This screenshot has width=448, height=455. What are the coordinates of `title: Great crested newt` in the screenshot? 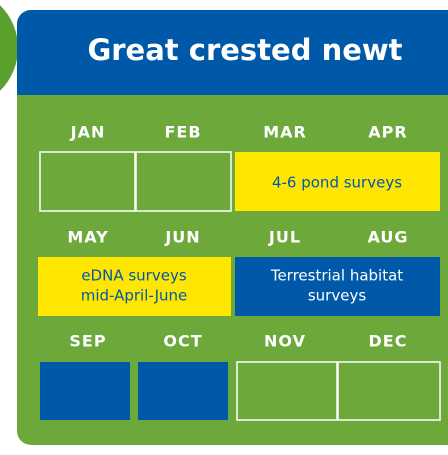 It's located at (244, 50).